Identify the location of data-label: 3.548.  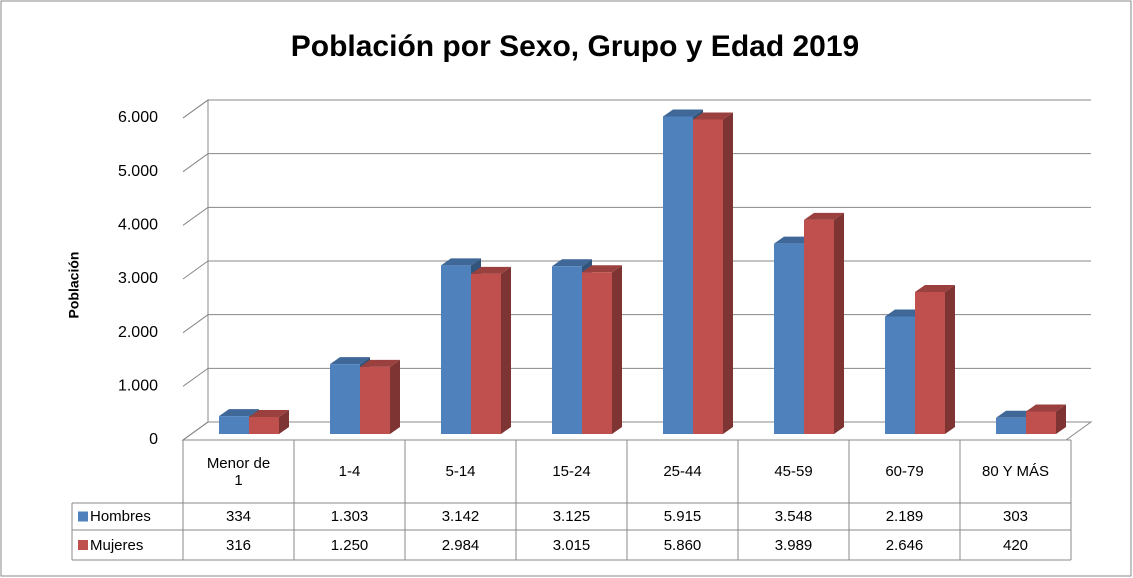
(793, 516).